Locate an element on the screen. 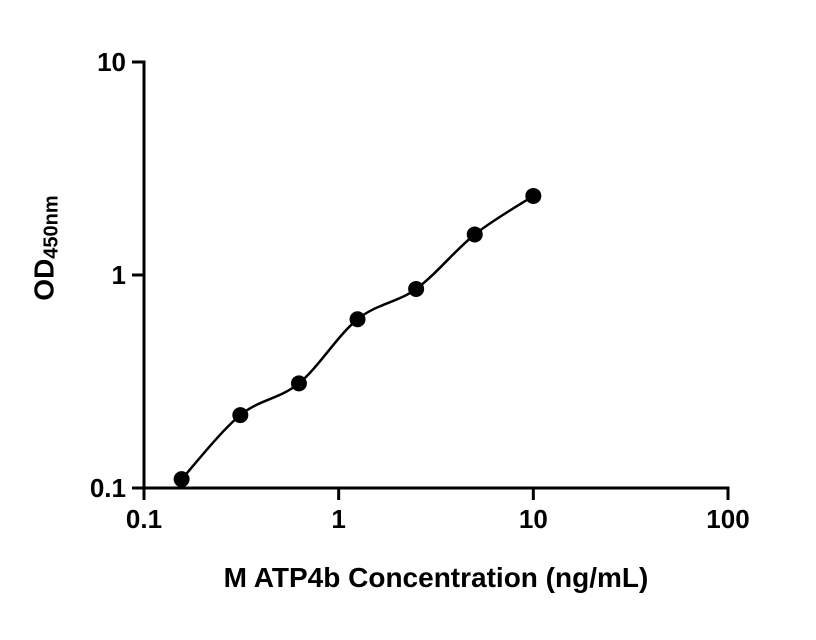  y-tick-label: 1 is located at coordinates (119, 275).